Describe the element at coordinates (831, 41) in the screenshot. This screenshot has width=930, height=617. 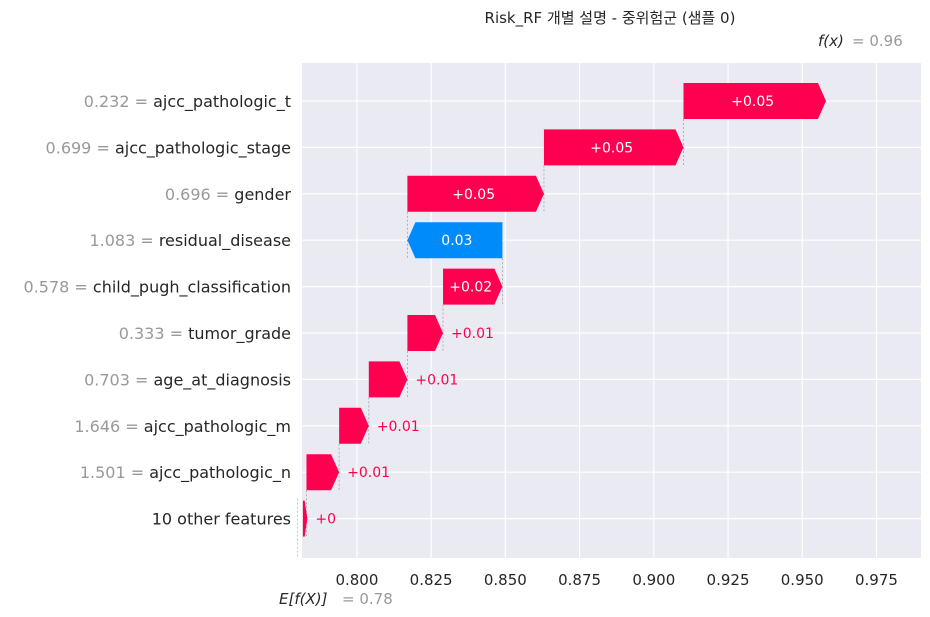
I see `fx-label: f(x)` at that location.